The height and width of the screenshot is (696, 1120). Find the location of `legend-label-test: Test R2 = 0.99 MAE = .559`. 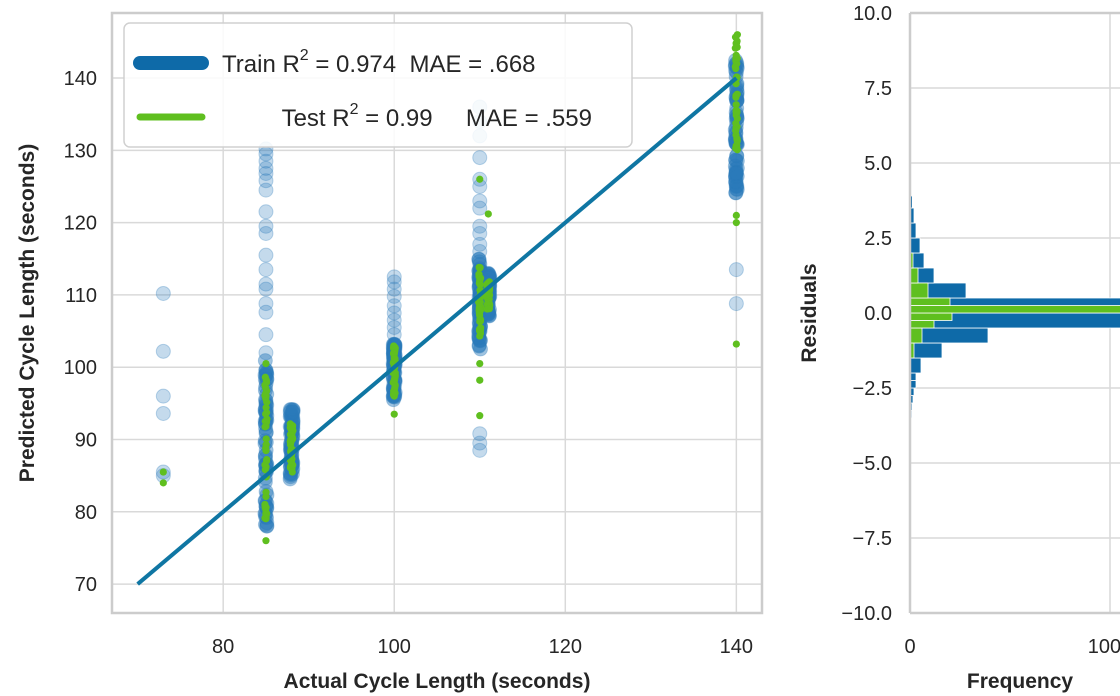

legend-label-test: Test R2 = 0.99 MAE = .559 is located at coordinates (430, 116).